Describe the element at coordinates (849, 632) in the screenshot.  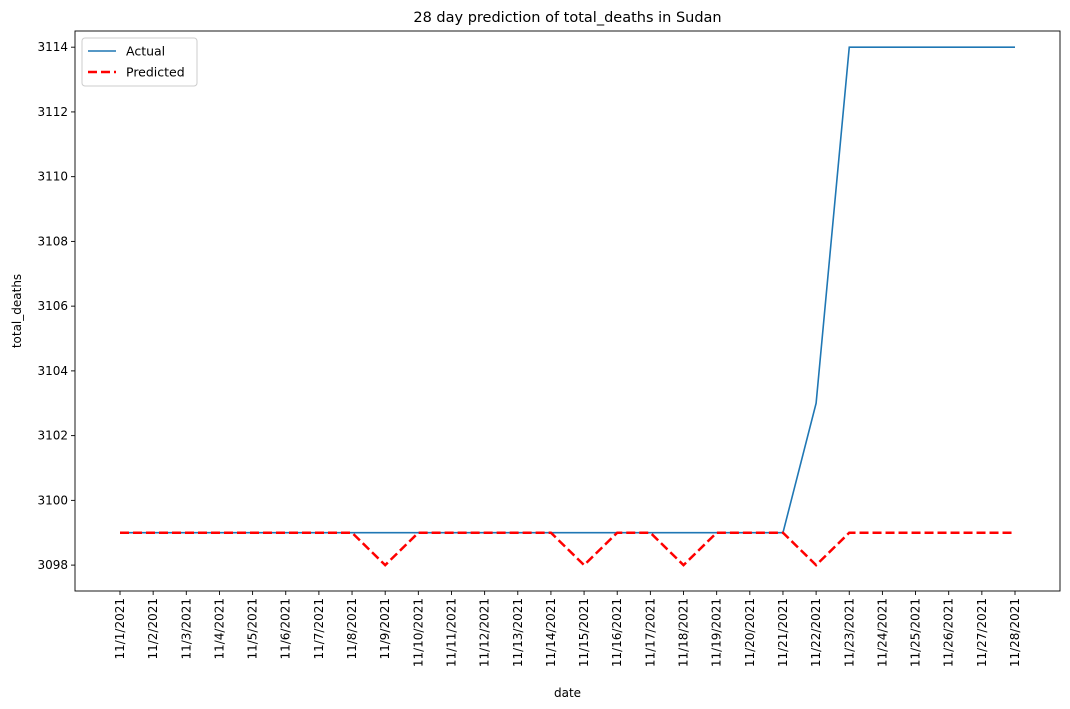
I see `x-tick-label: 11/23/2021` at that location.